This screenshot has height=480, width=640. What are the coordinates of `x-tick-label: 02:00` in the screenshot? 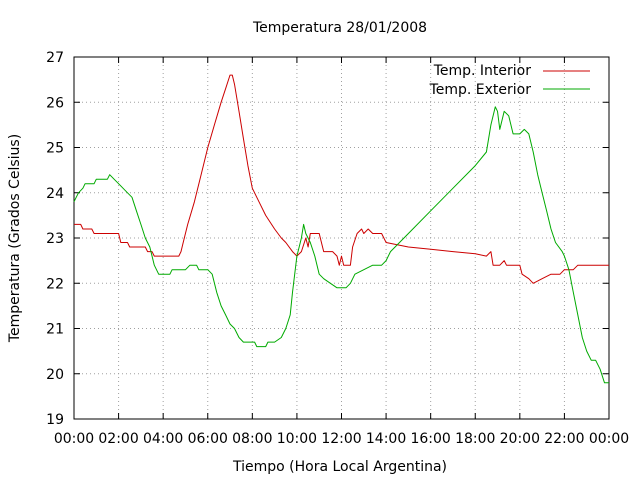 It's located at (118, 439).